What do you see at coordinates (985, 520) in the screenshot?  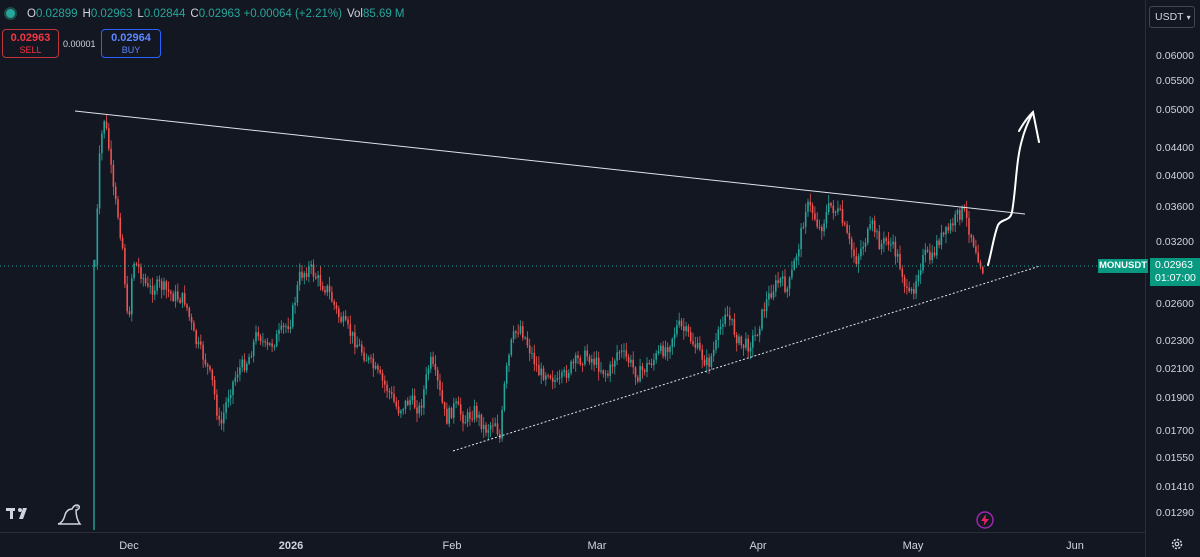 I see `lightning-icon` at bounding box center [985, 520].